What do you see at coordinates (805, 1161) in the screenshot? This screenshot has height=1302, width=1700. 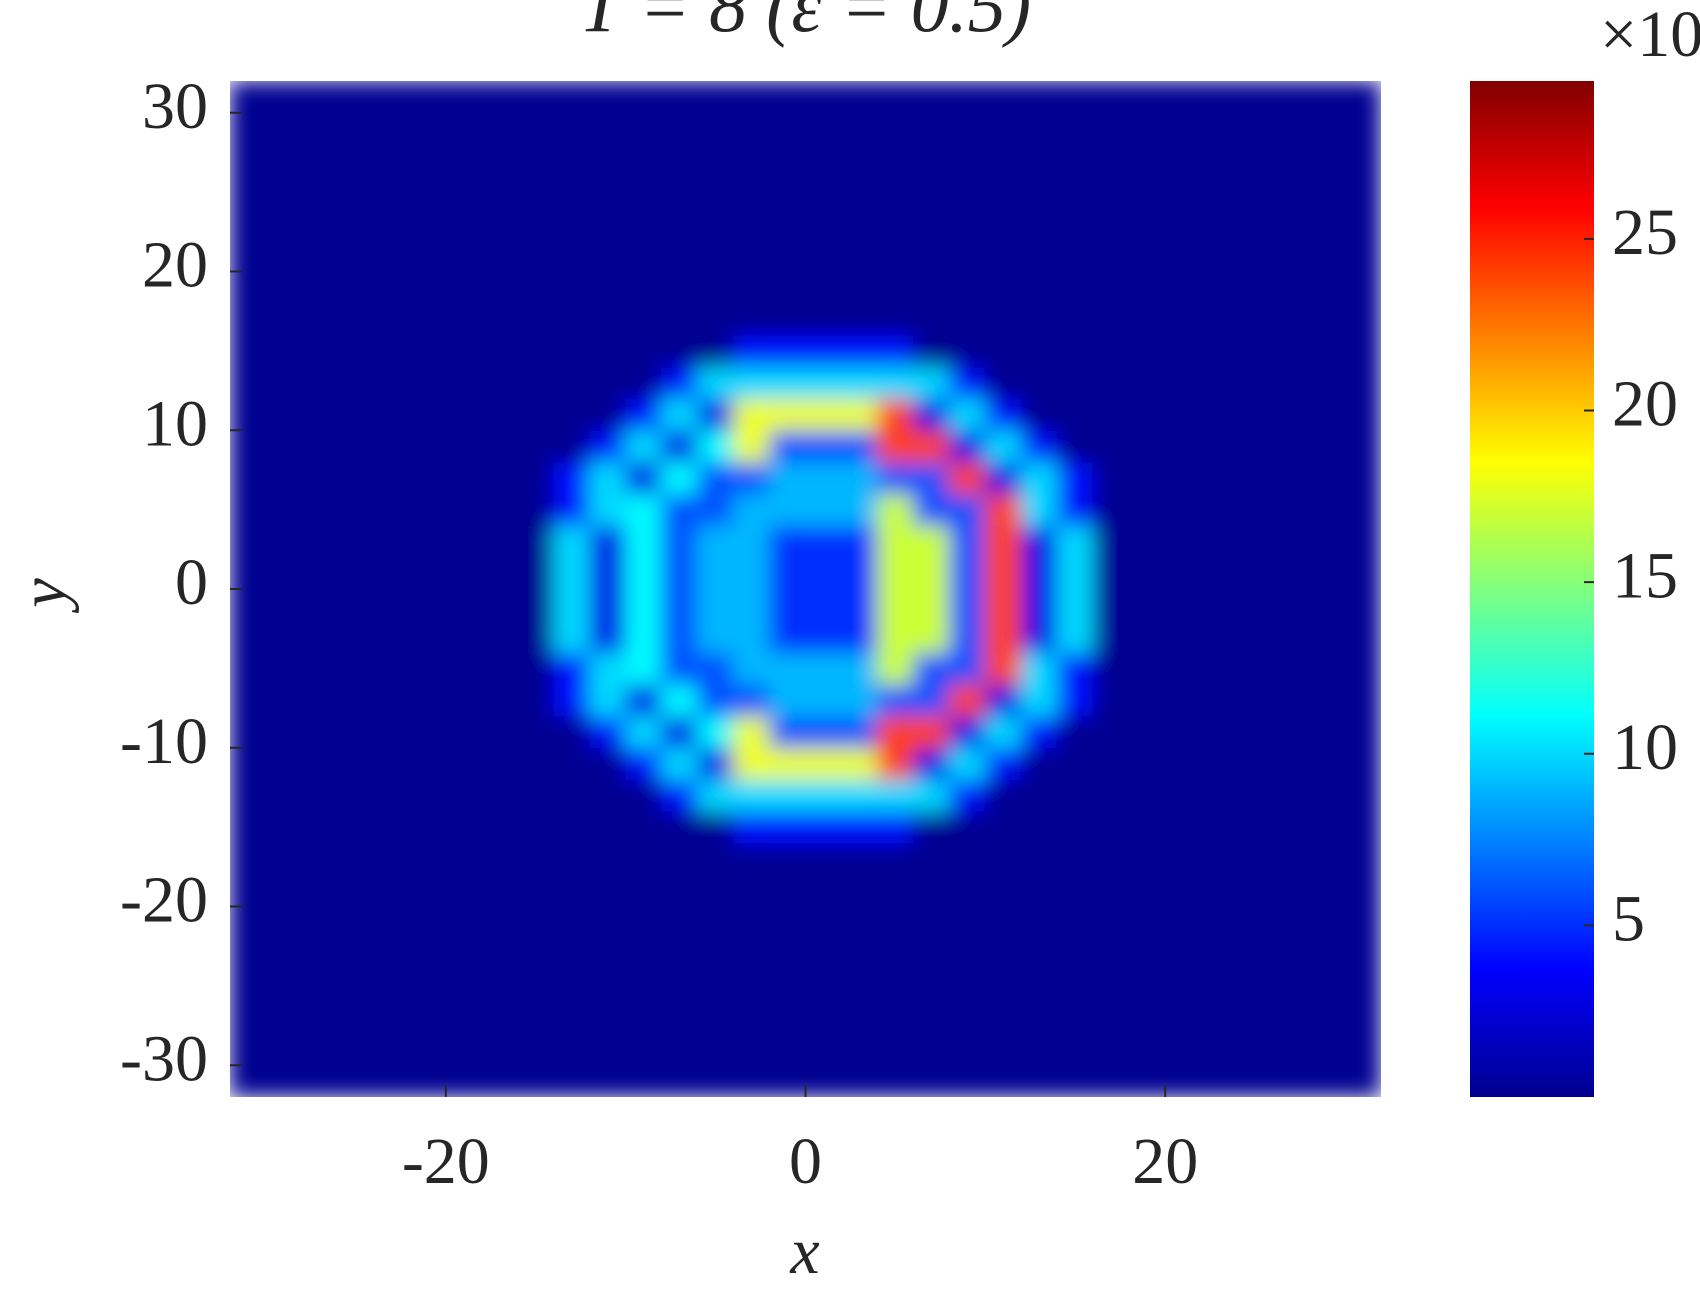 I see `x-tick-label: 0` at bounding box center [805, 1161].